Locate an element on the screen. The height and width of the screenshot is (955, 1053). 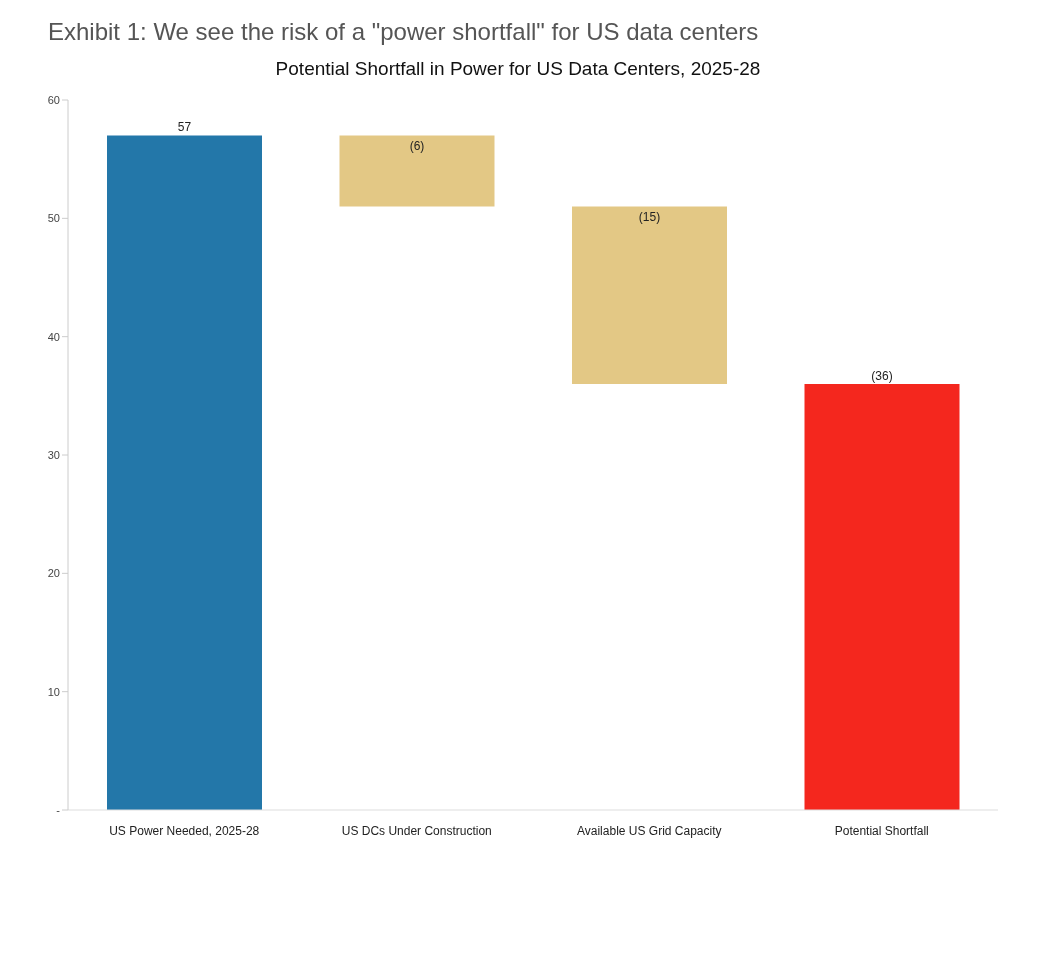
x-tick-label: US DCs Under Construction is located at coordinates (416, 830).